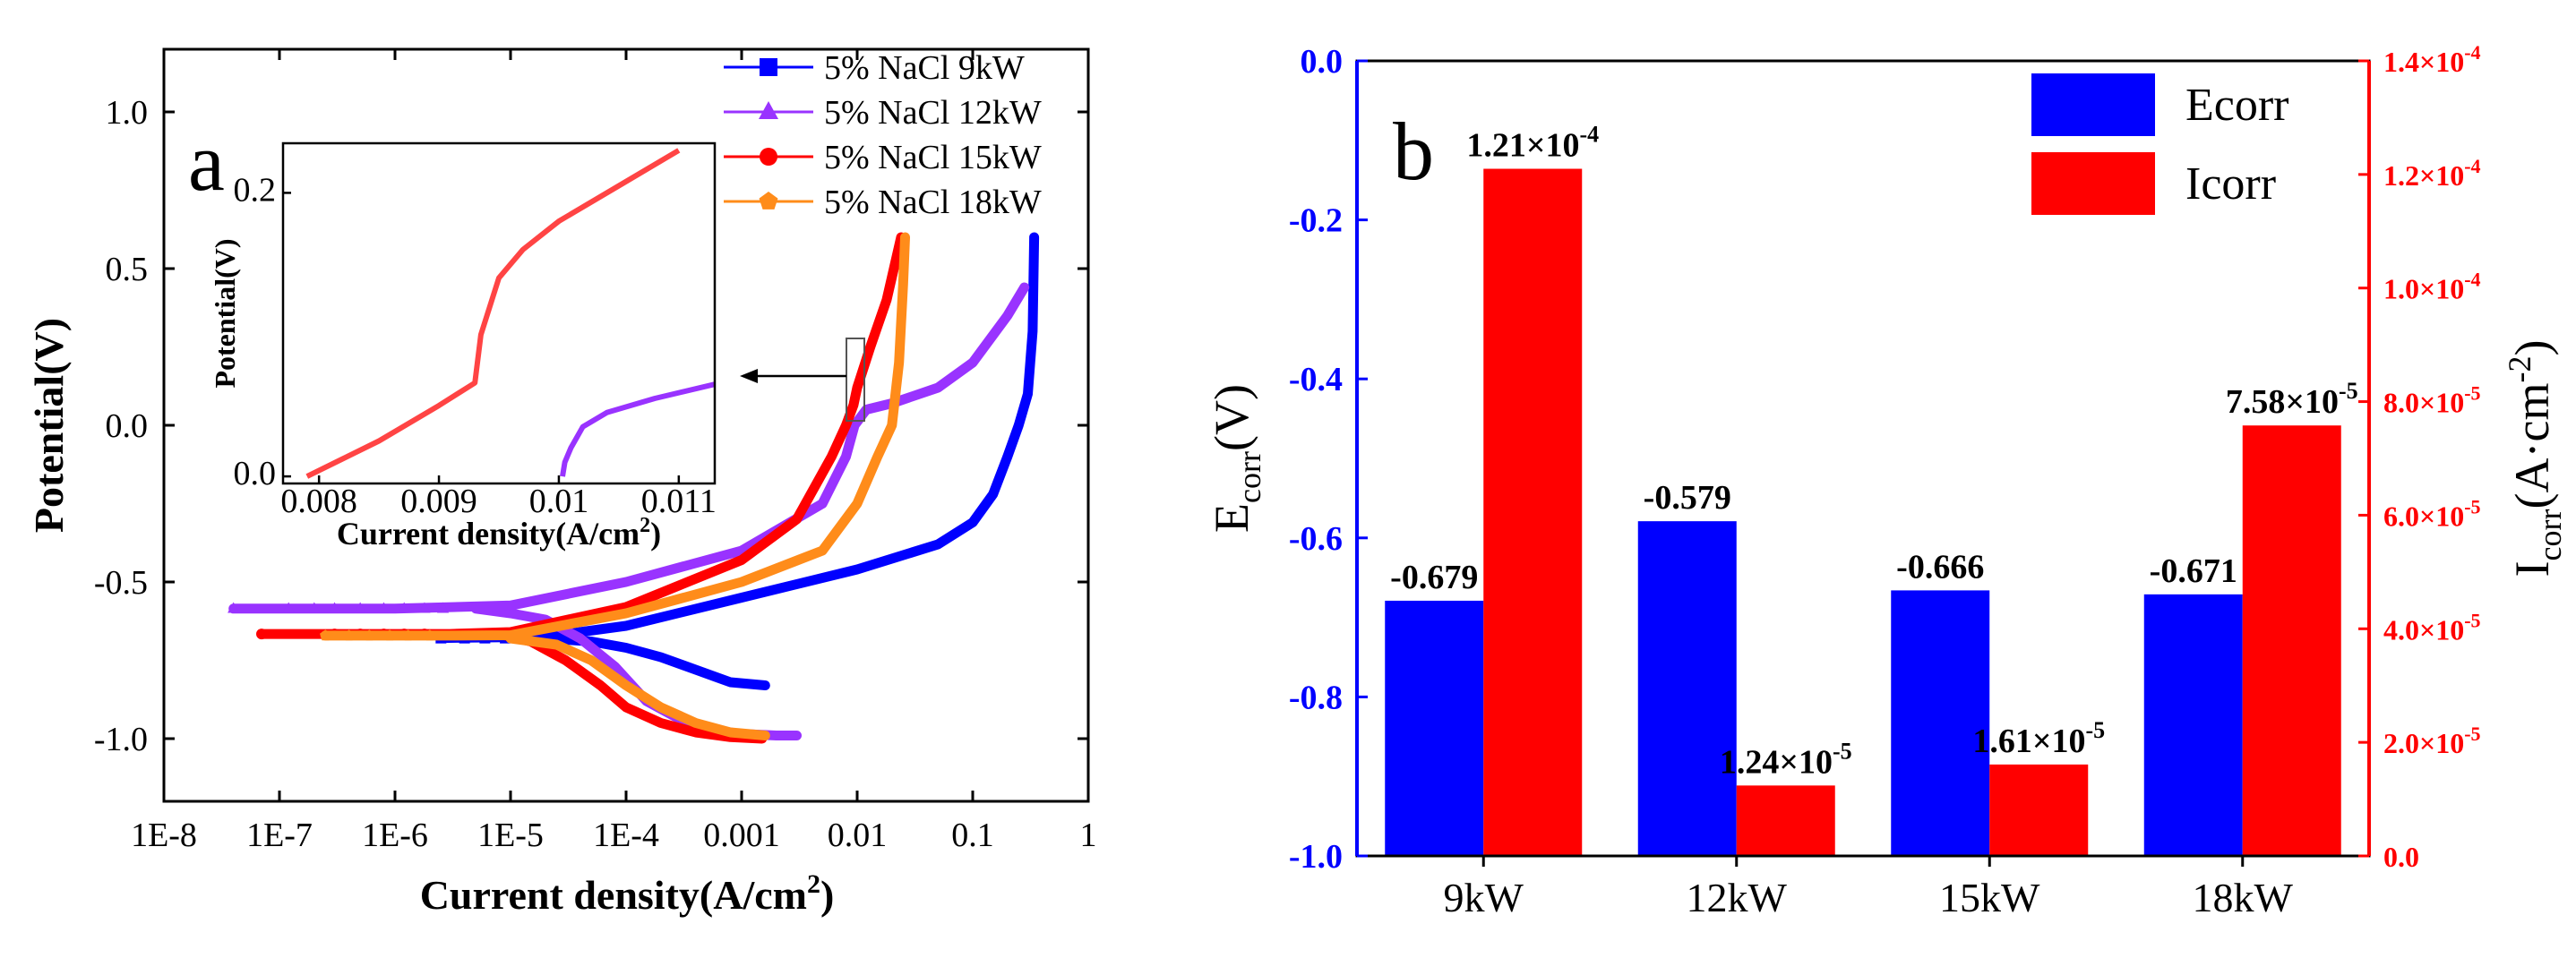 This screenshot has width=2576, height=958. What do you see at coordinates (2401, 857) in the screenshot?
I see `right-tick-label-0: 0.0` at bounding box center [2401, 857].